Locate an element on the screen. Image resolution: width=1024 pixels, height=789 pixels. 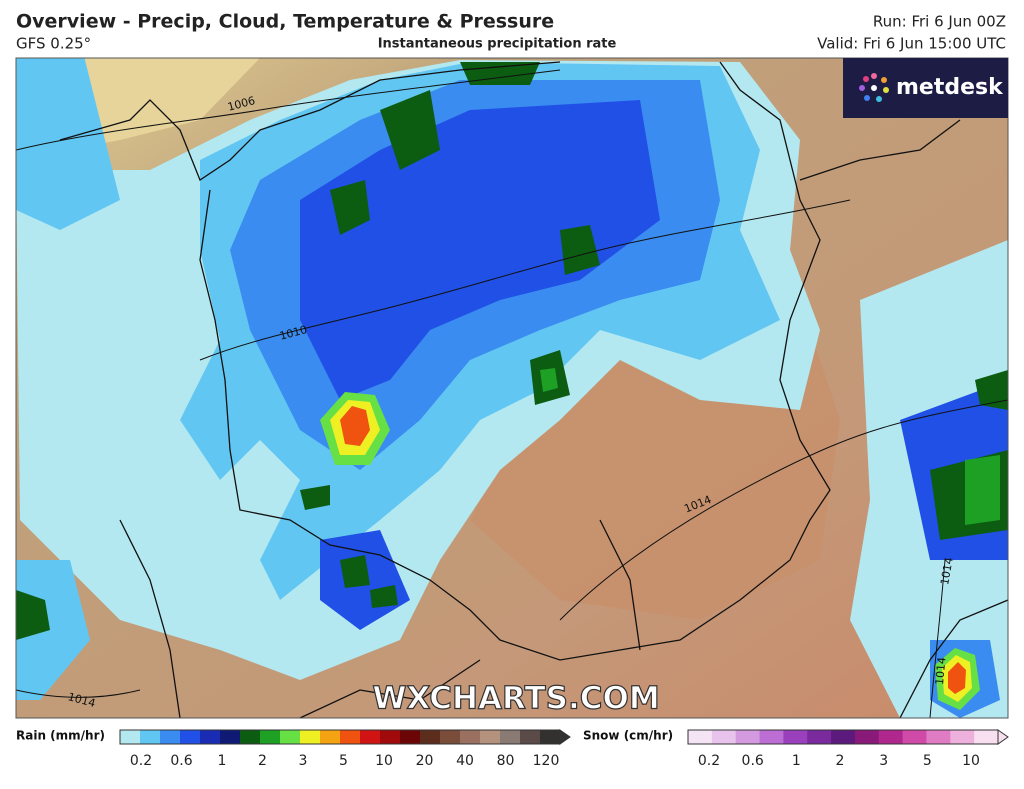
legend-tick-label: 20 is located at coordinates (425, 761).